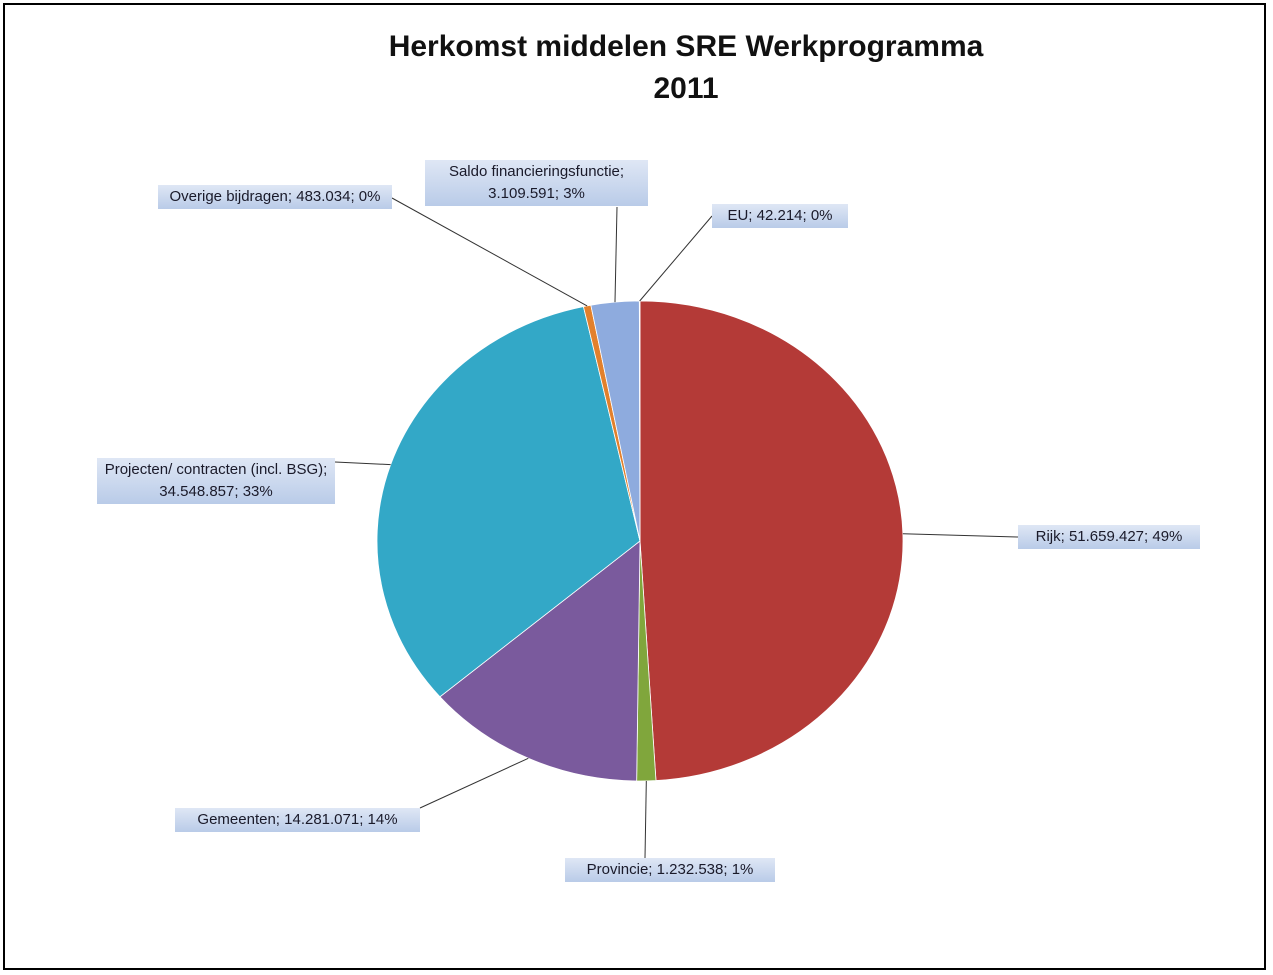 The height and width of the screenshot is (975, 1273). I want to click on data-label: Rijk; 51.659.427; 49%, so click(1109, 537).